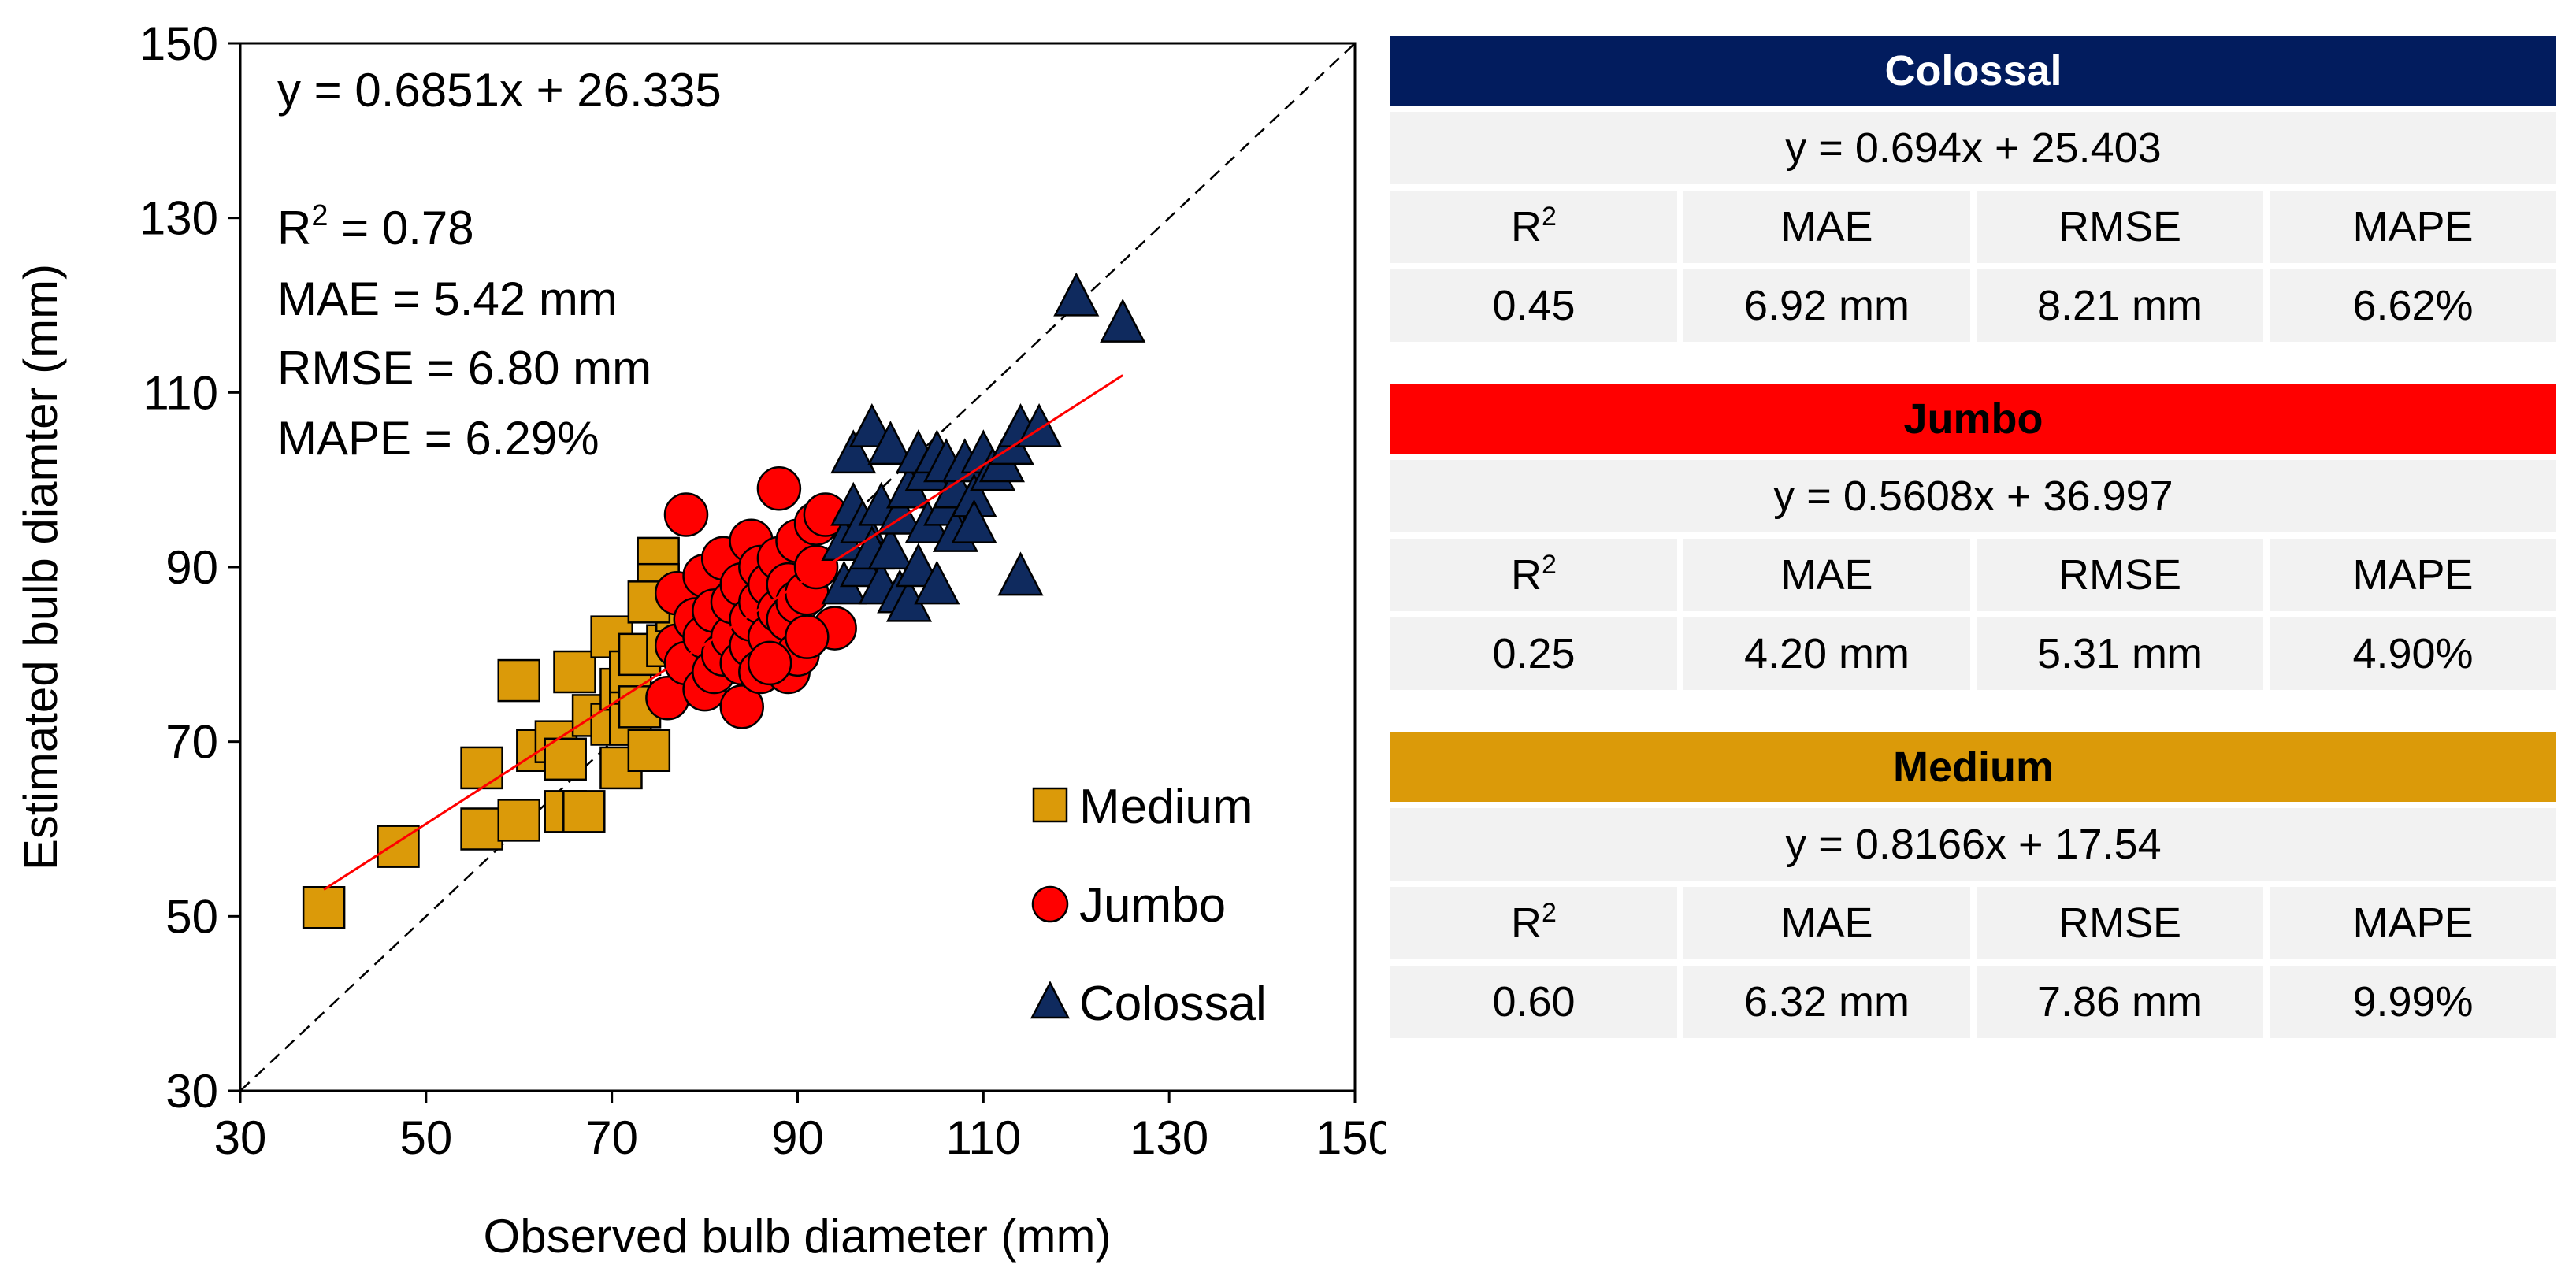 This screenshot has width=2576, height=1272. I want to click on series-jumbo, so click(751, 597).